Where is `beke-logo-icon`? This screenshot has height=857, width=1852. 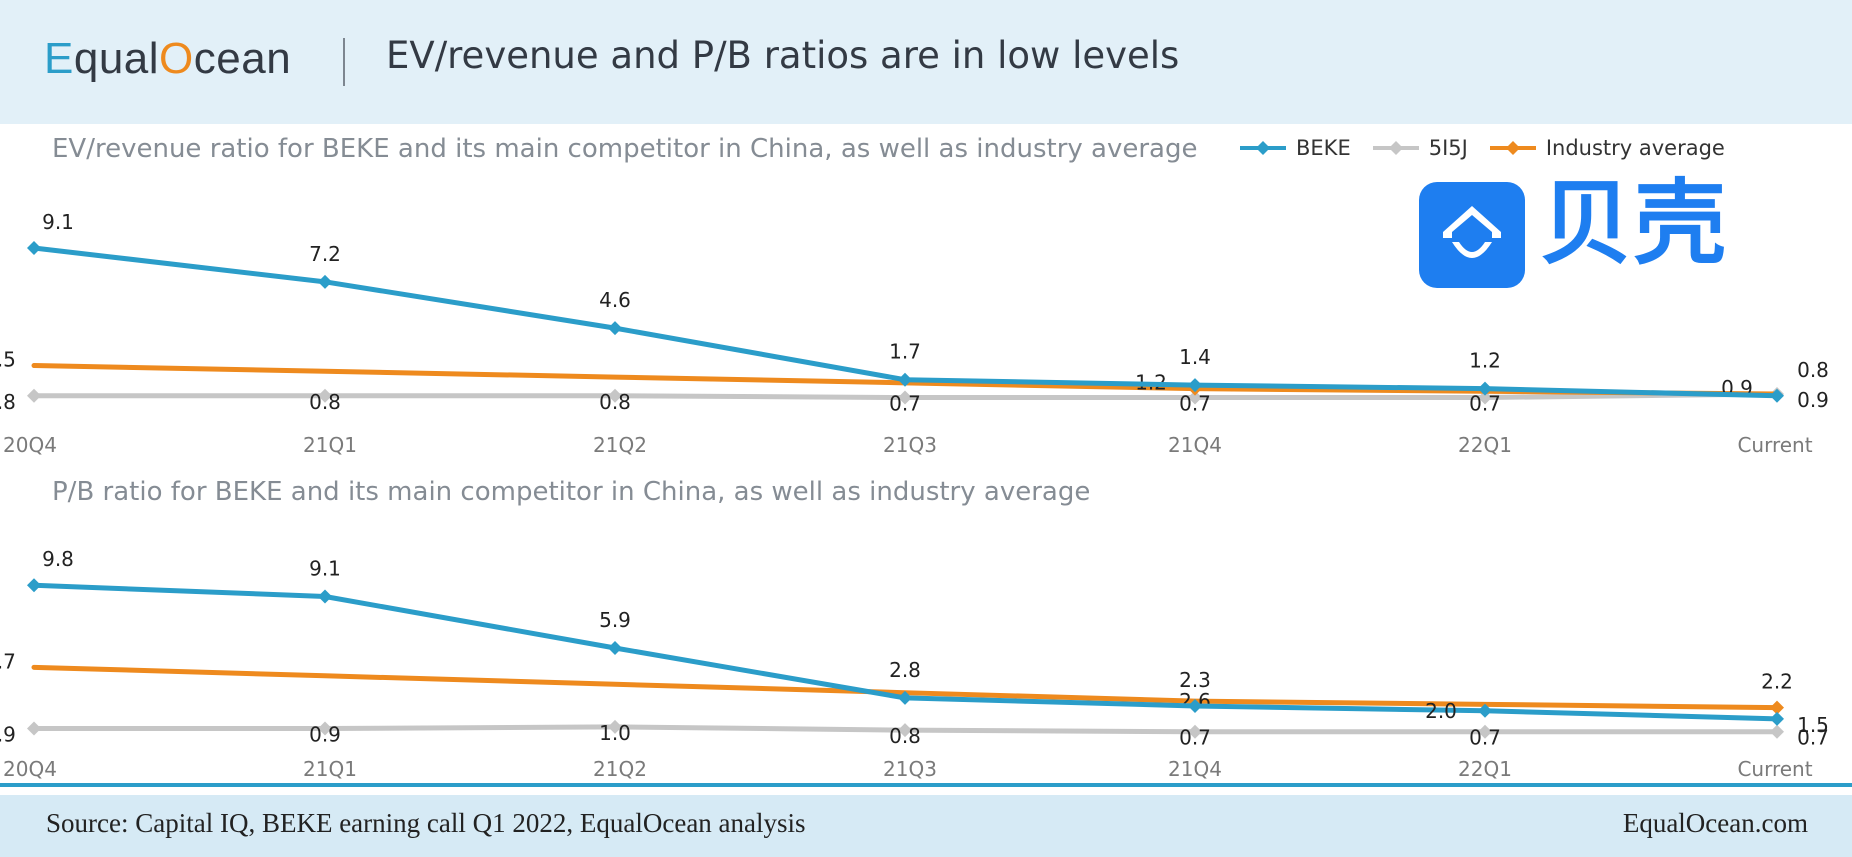
beke-logo-icon is located at coordinates (1472, 235).